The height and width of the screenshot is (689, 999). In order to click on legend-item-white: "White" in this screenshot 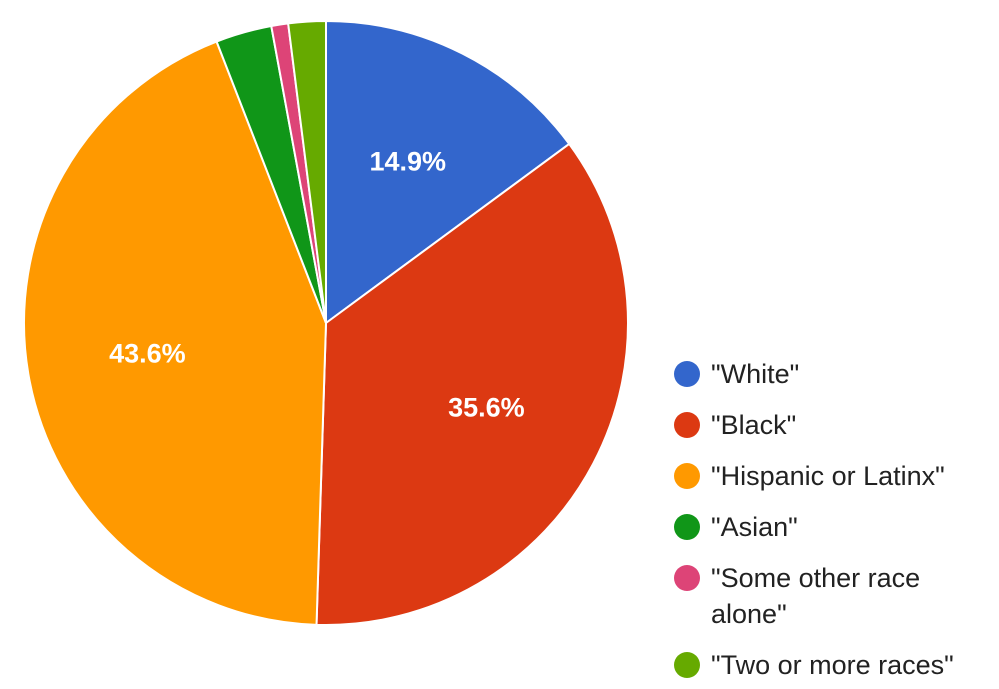, I will do `click(834, 374)`.